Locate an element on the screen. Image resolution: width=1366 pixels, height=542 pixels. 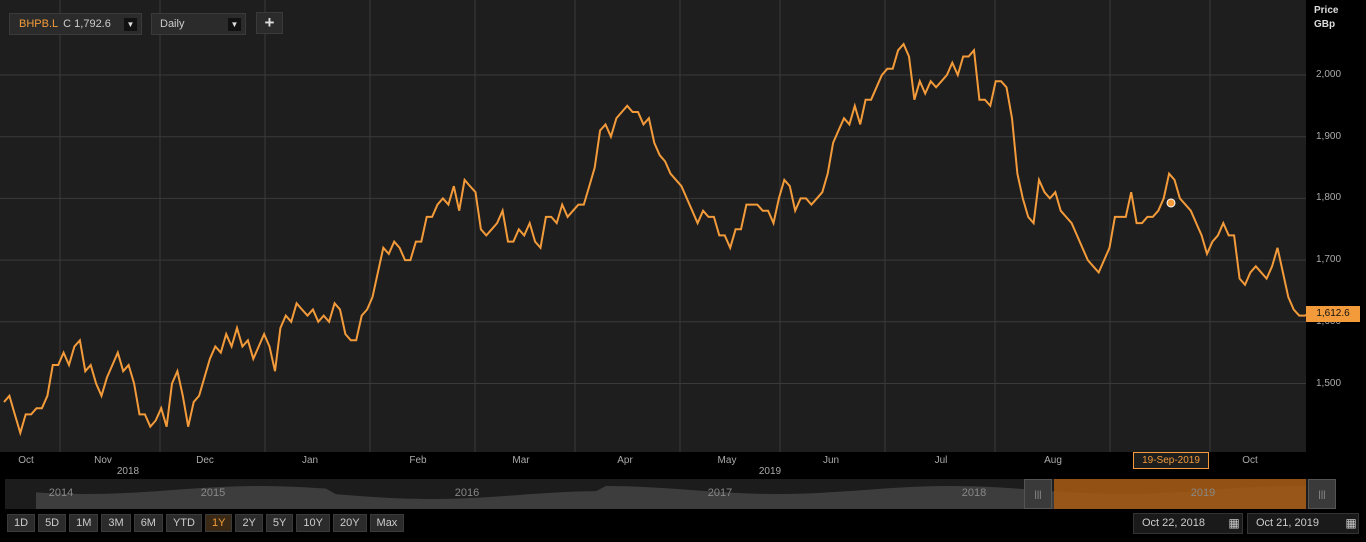
range-button-2y: 2Y is located at coordinates (249, 523).